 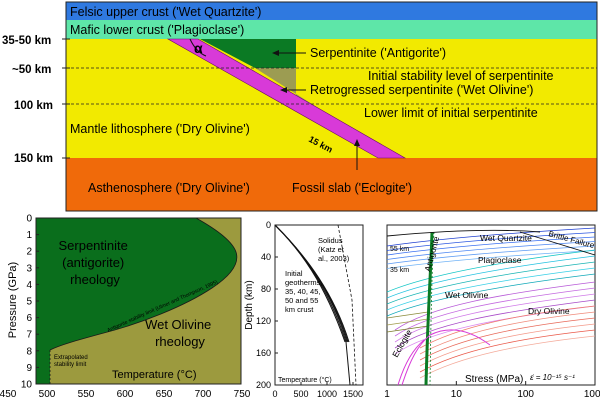 I want to click on phase-ytick-label: 3, so click(x=29, y=268).